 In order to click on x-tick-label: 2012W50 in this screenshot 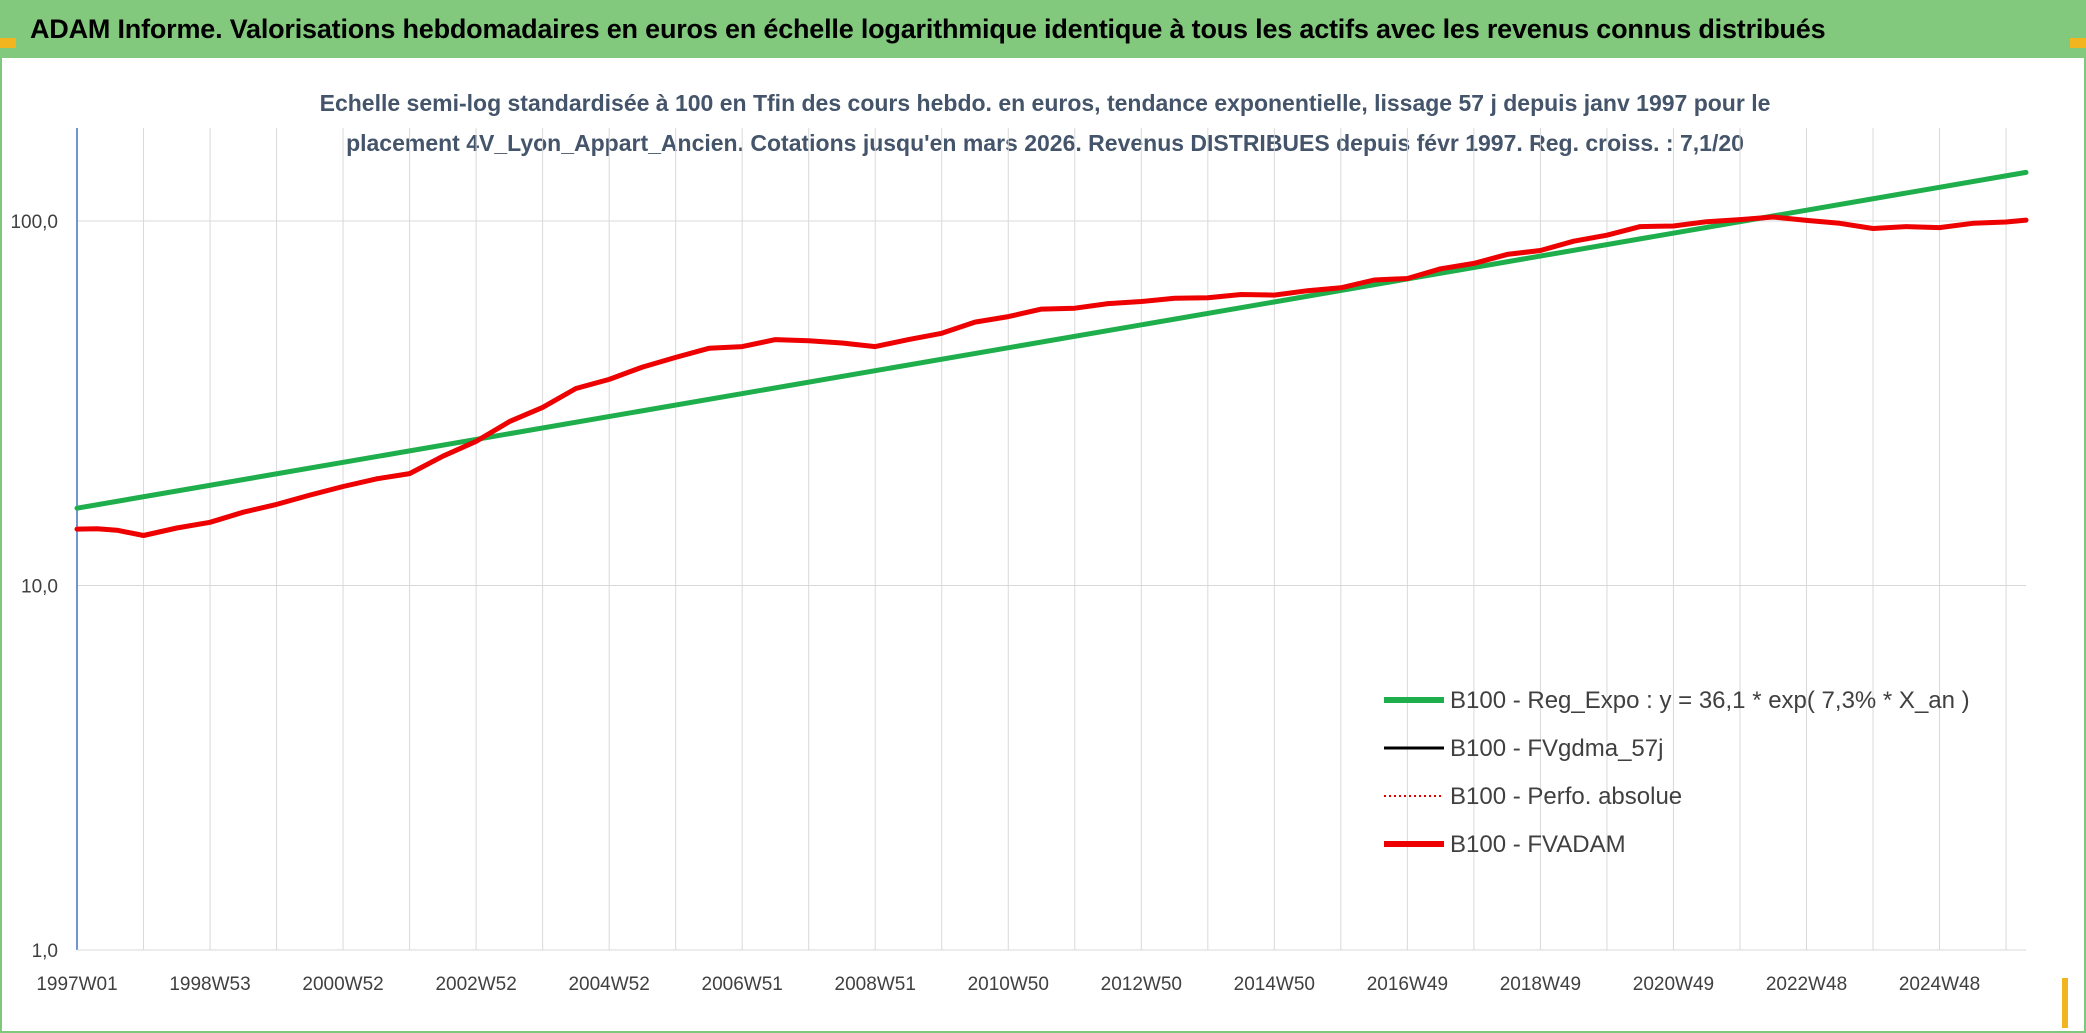, I will do `click(1141, 984)`.